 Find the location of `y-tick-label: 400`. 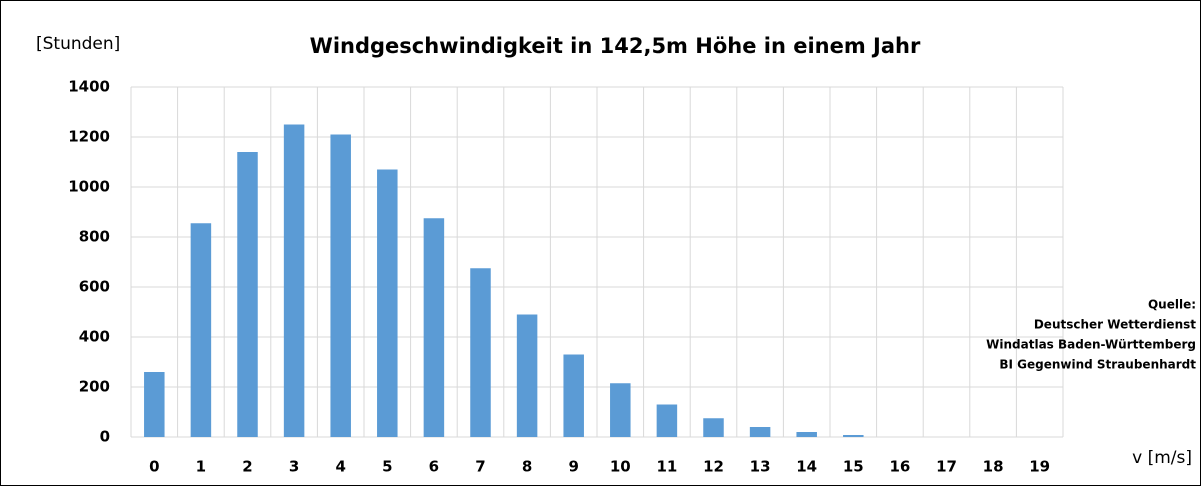

y-tick-label: 400 is located at coordinates (94, 337).